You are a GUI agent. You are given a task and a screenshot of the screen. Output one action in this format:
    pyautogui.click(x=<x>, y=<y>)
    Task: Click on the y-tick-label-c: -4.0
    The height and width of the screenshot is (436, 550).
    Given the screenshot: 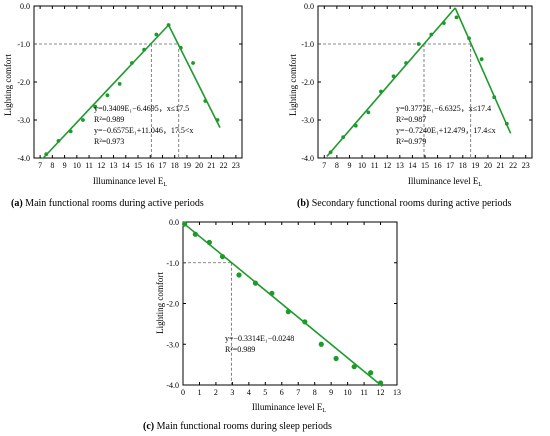 What is the action you would take?
    pyautogui.click(x=172, y=385)
    